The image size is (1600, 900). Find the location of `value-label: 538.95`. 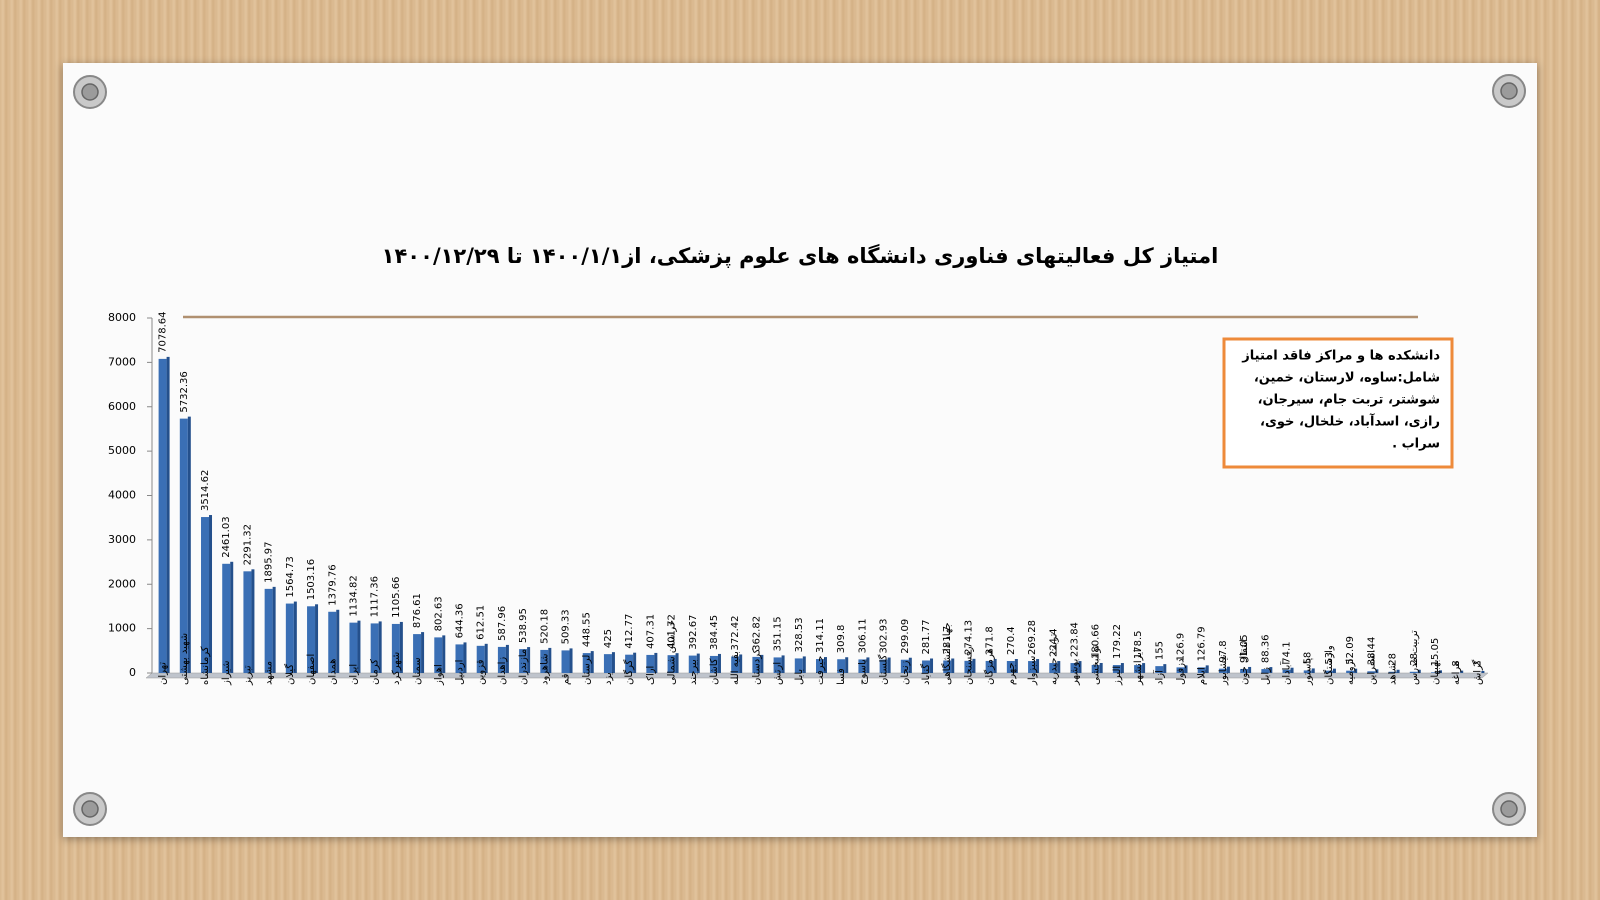

value-label: 538.95 is located at coordinates (523, 625).